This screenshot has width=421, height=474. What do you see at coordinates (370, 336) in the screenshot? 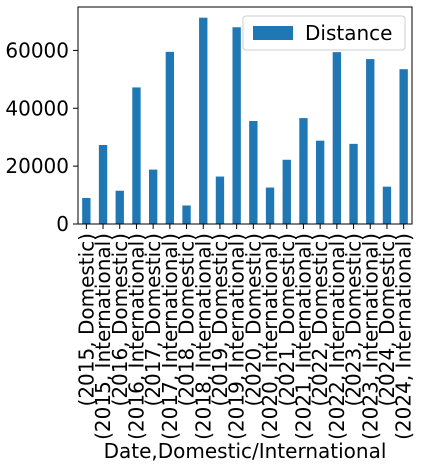
I see `x-tick-label: (2023, International)` at bounding box center [370, 336].